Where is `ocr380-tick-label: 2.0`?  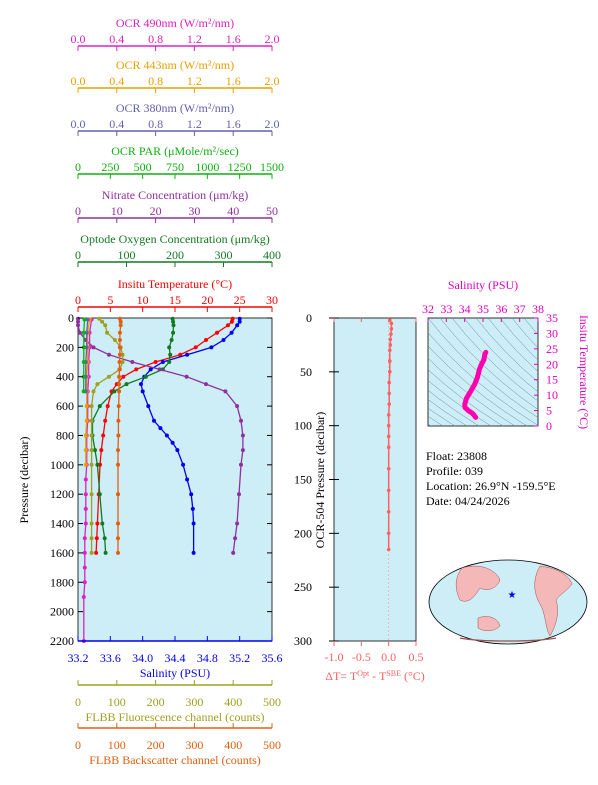 ocr380-tick-label: 2.0 is located at coordinates (272, 124).